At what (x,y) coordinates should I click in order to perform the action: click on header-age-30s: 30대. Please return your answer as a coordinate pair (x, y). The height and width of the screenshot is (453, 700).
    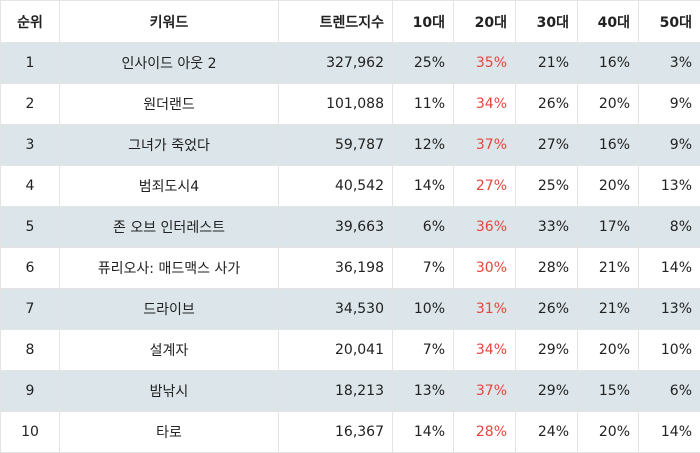
    Looking at the image, I should click on (547, 22).